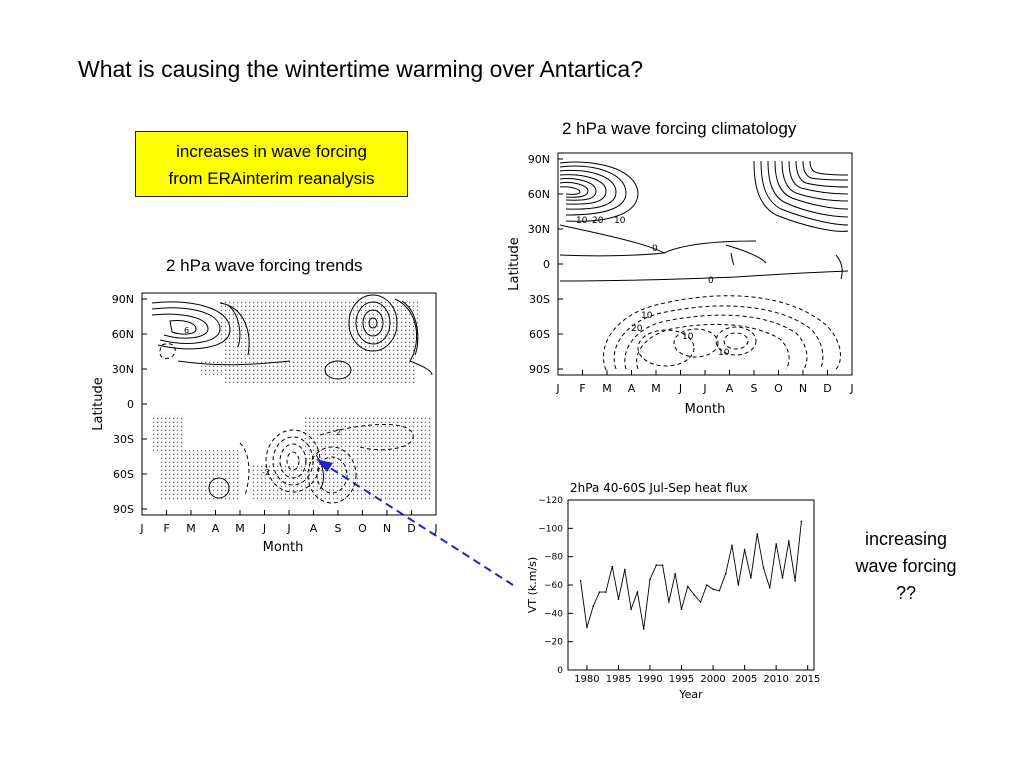 This screenshot has height=768, width=1024. Describe the element at coordinates (582, 388) in the screenshot. I see `x-tick-label: F` at that location.